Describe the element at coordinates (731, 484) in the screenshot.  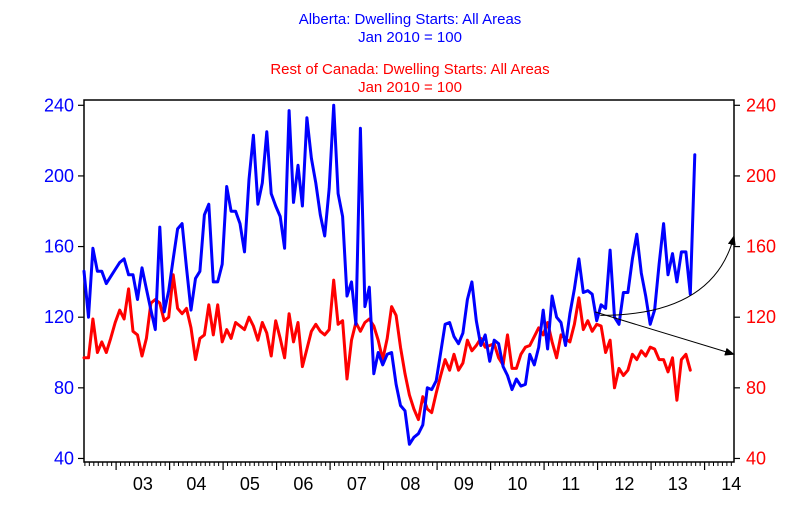
I see `x-tick-label: 14` at that location.